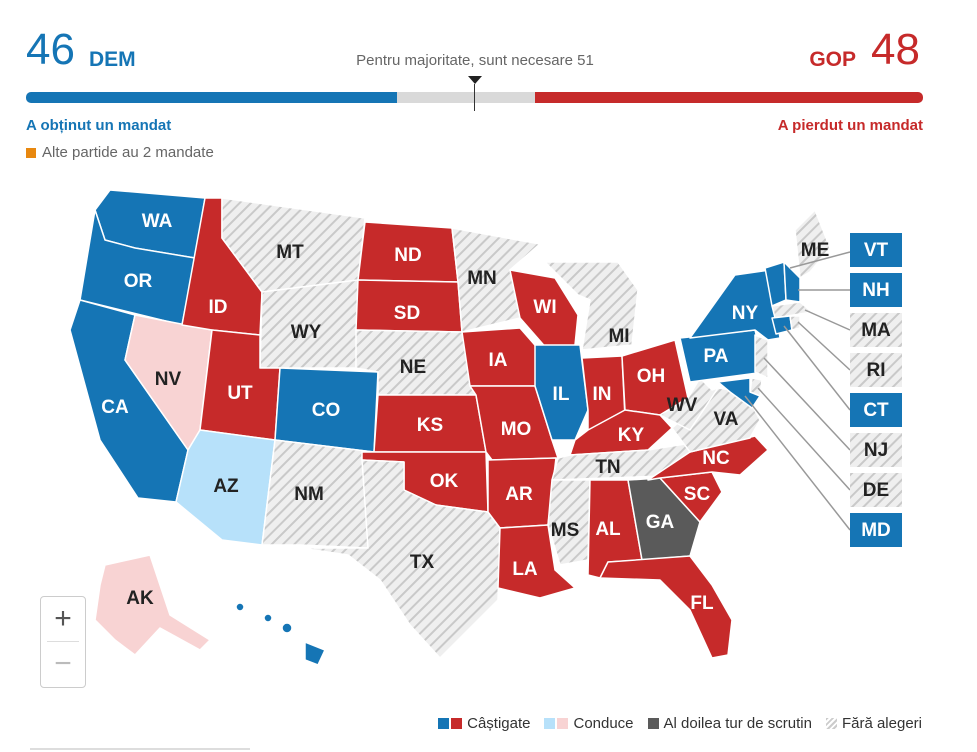 The width and height of the screenshot is (977, 752). What do you see at coordinates (881, 723) in the screenshot?
I see `legend-no-election-label: Fără alegeri` at bounding box center [881, 723].